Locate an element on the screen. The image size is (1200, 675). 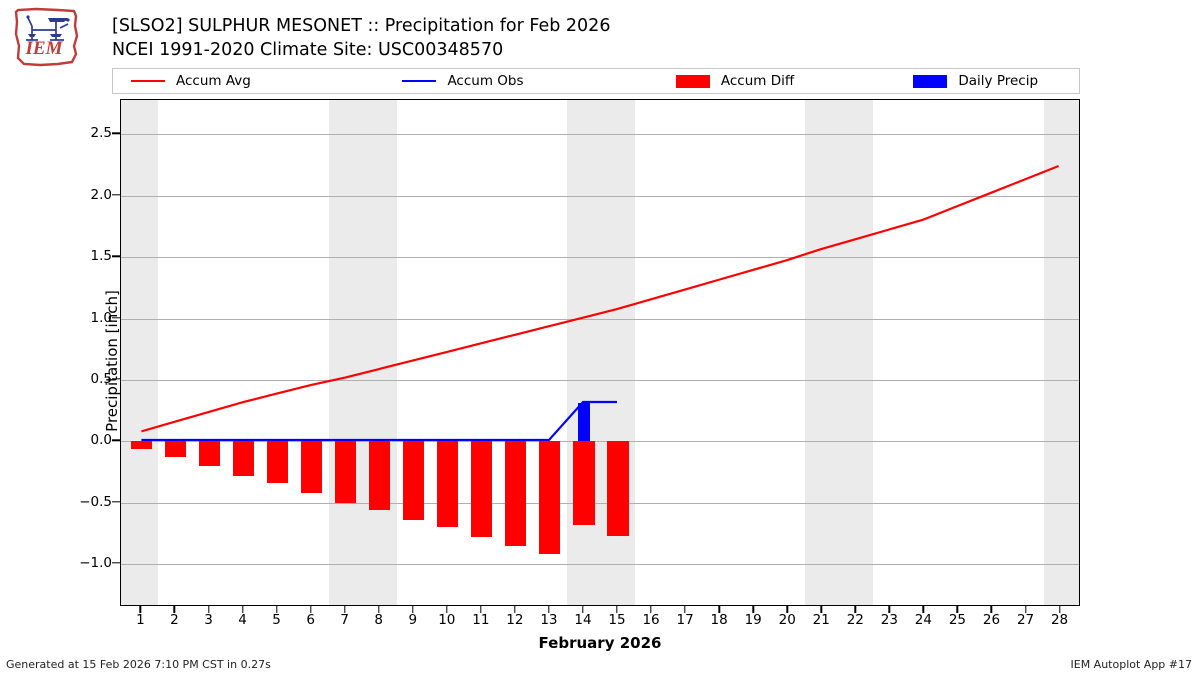
x-tick-label: 18 is located at coordinates (719, 620).